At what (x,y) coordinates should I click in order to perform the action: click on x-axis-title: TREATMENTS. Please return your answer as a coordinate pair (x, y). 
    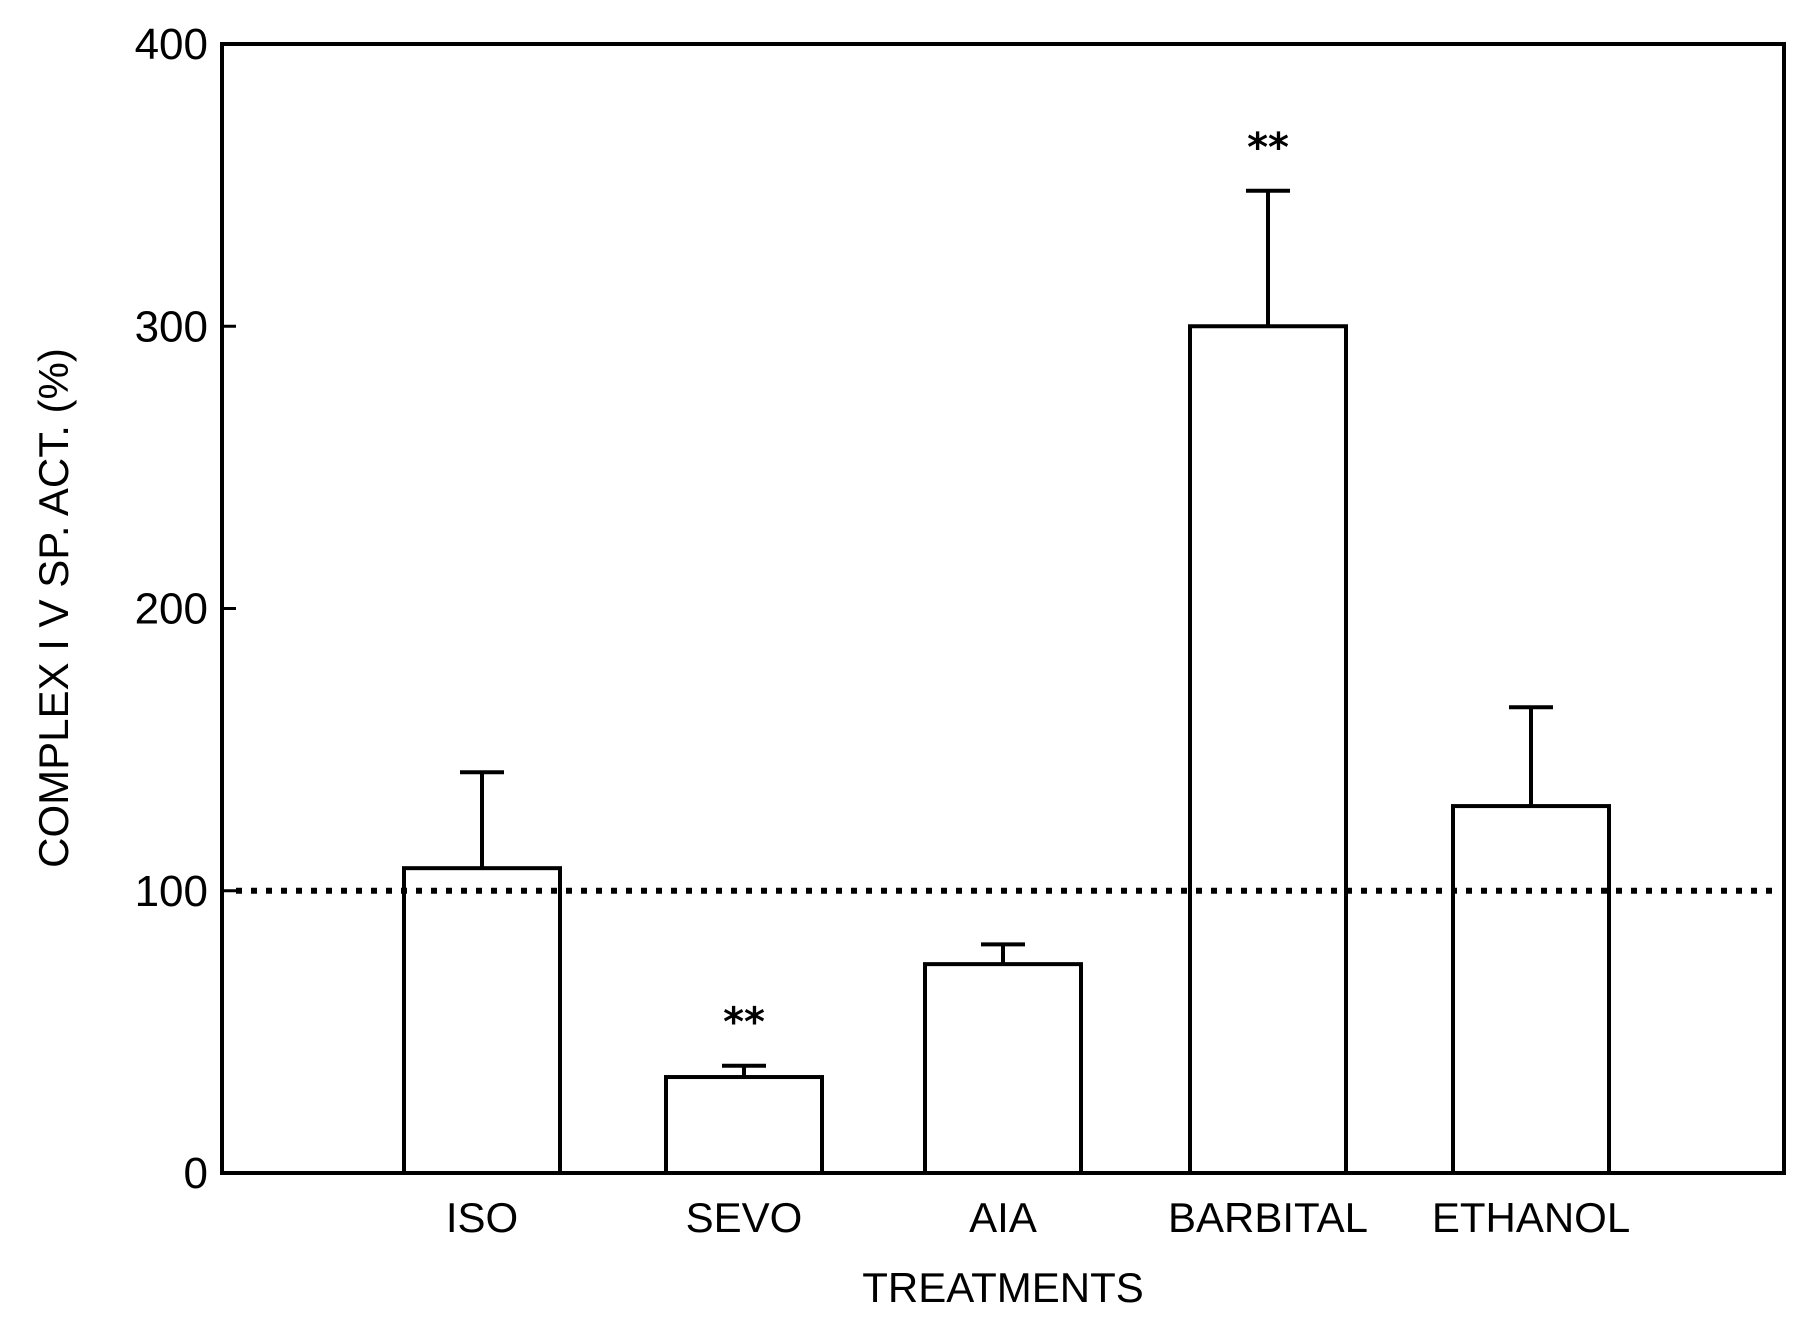
    Looking at the image, I should click on (1003, 1287).